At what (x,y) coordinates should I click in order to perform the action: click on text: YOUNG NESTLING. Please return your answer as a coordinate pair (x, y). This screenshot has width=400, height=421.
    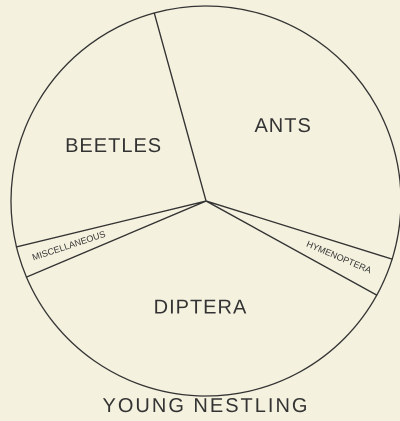
    Looking at the image, I should click on (206, 406).